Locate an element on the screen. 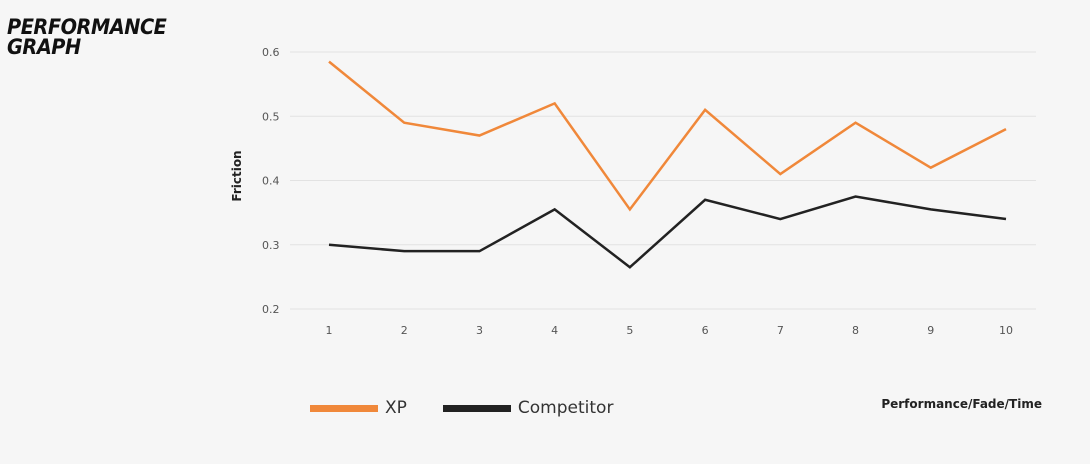 The image size is (1090, 464). x-axis-label: Performance/Fade/Time is located at coordinates (961, 404).